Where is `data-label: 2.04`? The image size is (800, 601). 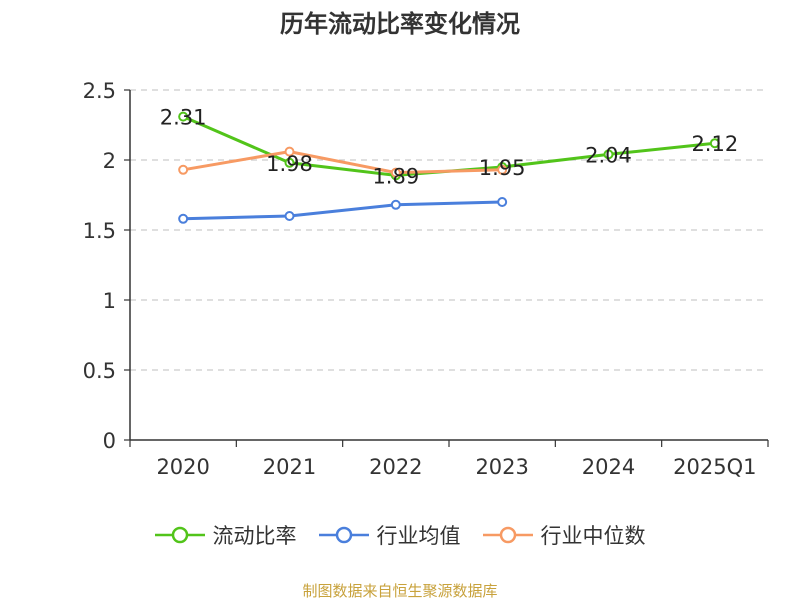 data-label: 2.04 is located at coordinates (608, 155).